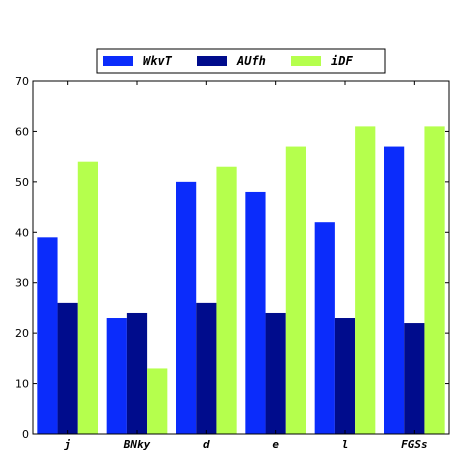 This screenshot has height=462, width=462. I want to click on bar-AUfh-BNky, so click(137, 373).